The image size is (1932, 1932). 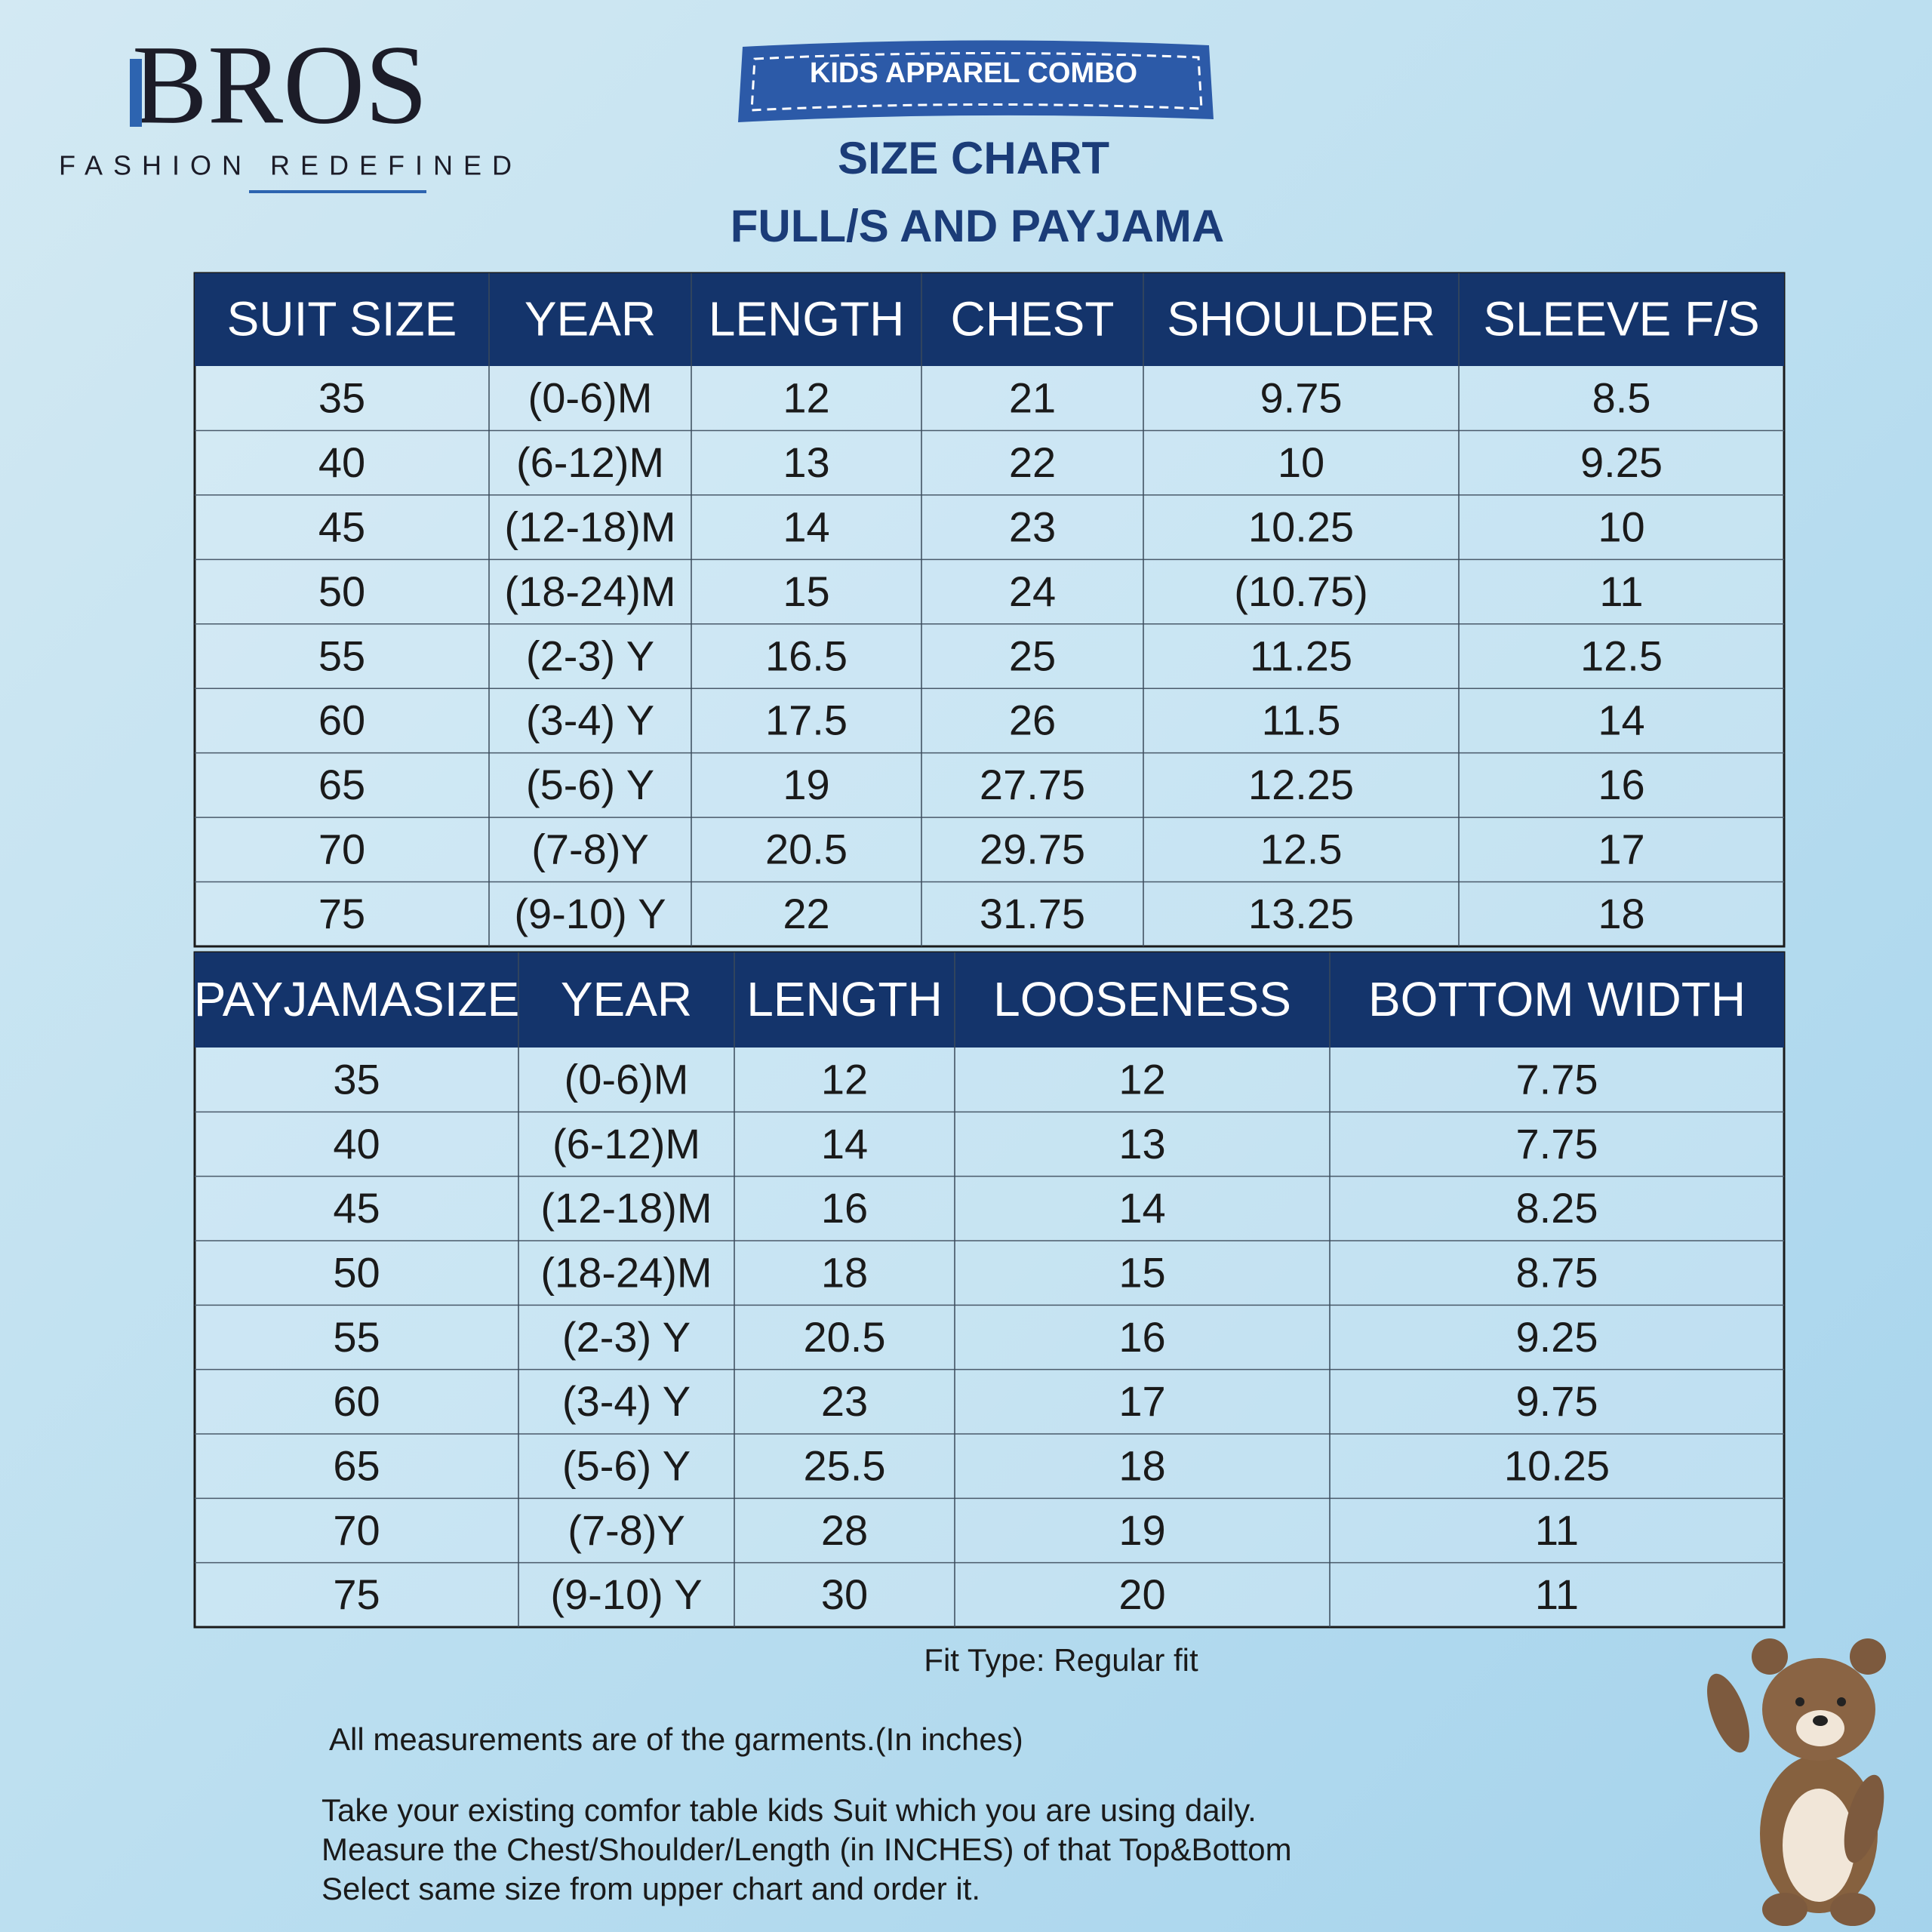 What do you see at coordinates (1557, 1272) in the screenshot?
I see `table-cell: 8.75` at bounding box center [1557, 1272].